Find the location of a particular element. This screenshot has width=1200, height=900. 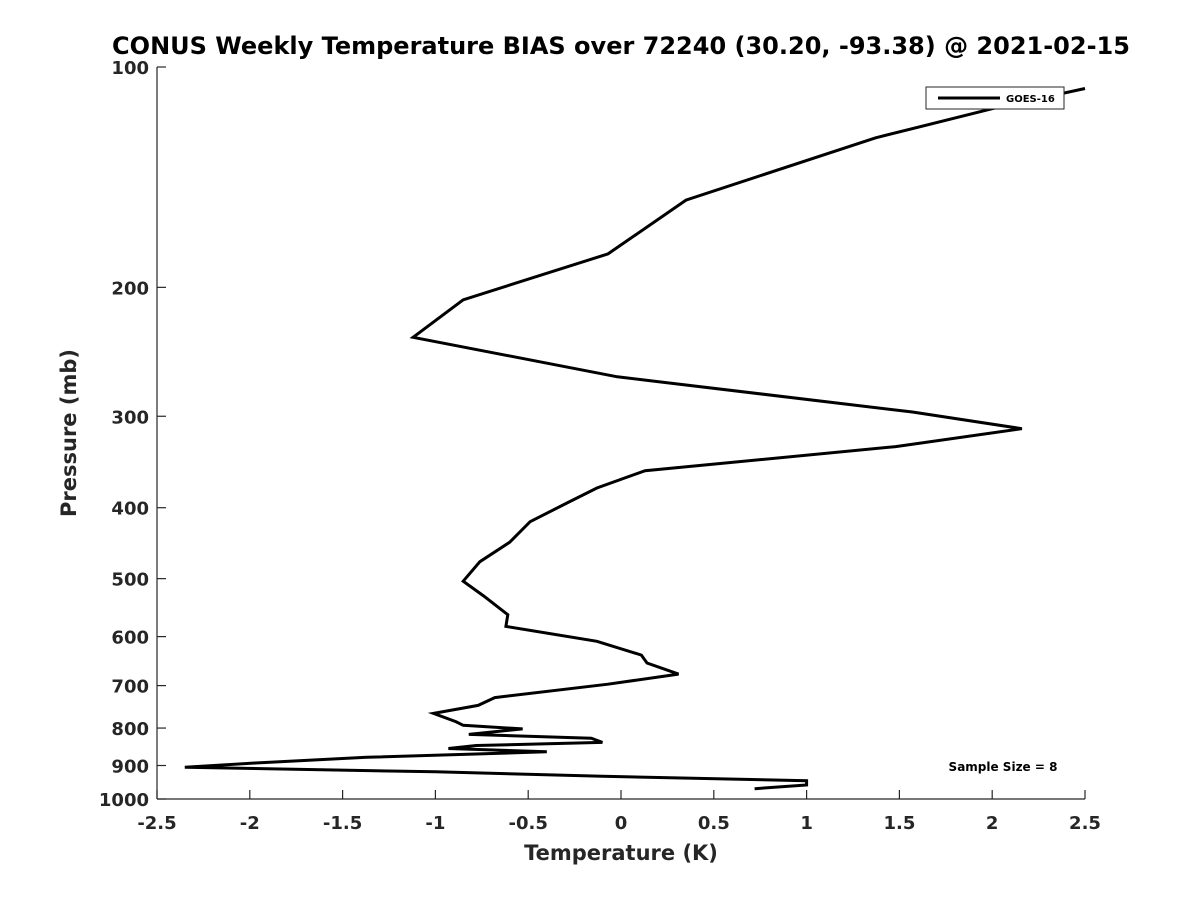

x-axis-label: Temperature (K) is located at coordinates (621, 853).